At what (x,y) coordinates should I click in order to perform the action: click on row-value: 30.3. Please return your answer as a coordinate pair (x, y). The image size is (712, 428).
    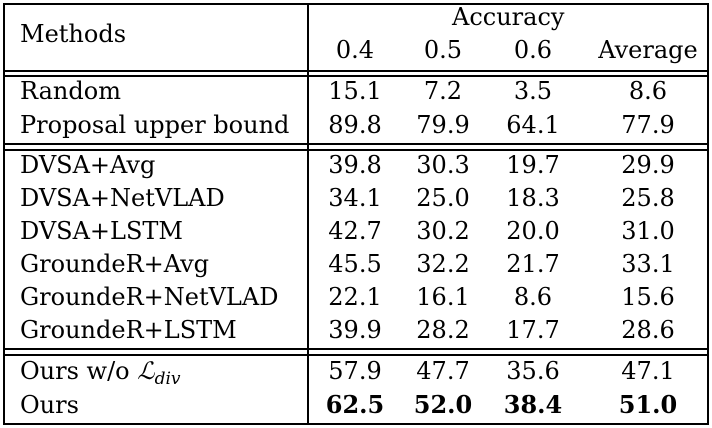
    Looking at the image, I should click on (443, 165).